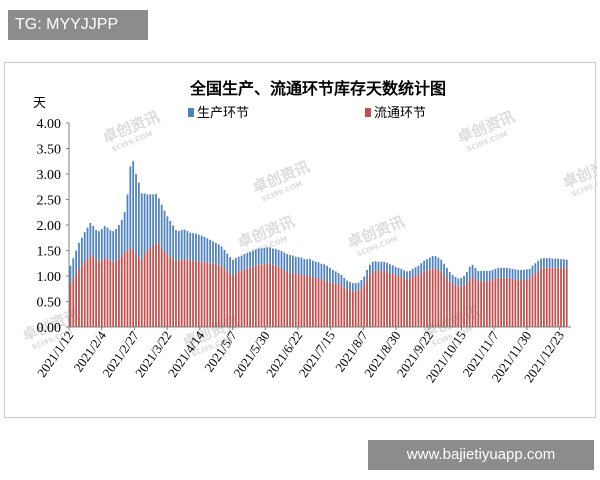 This screenshot has width=600, height=480. What do you see at coordinates (49, 150) in the screenshot?
I see `y-tick-label: 3.50` at bounding box center [49, 150].